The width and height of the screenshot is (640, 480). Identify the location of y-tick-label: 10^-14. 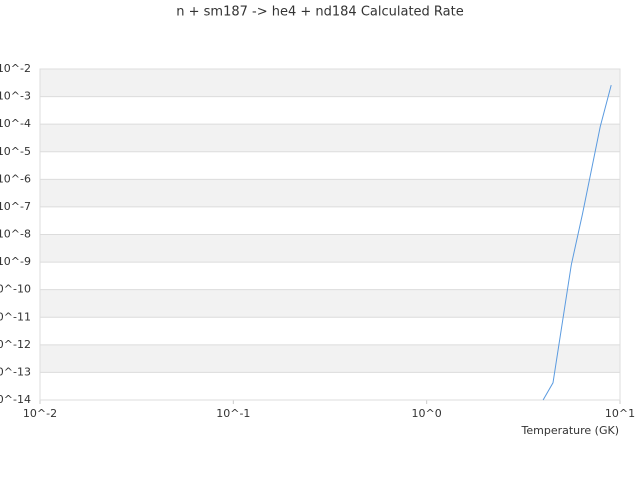
(15, 399).